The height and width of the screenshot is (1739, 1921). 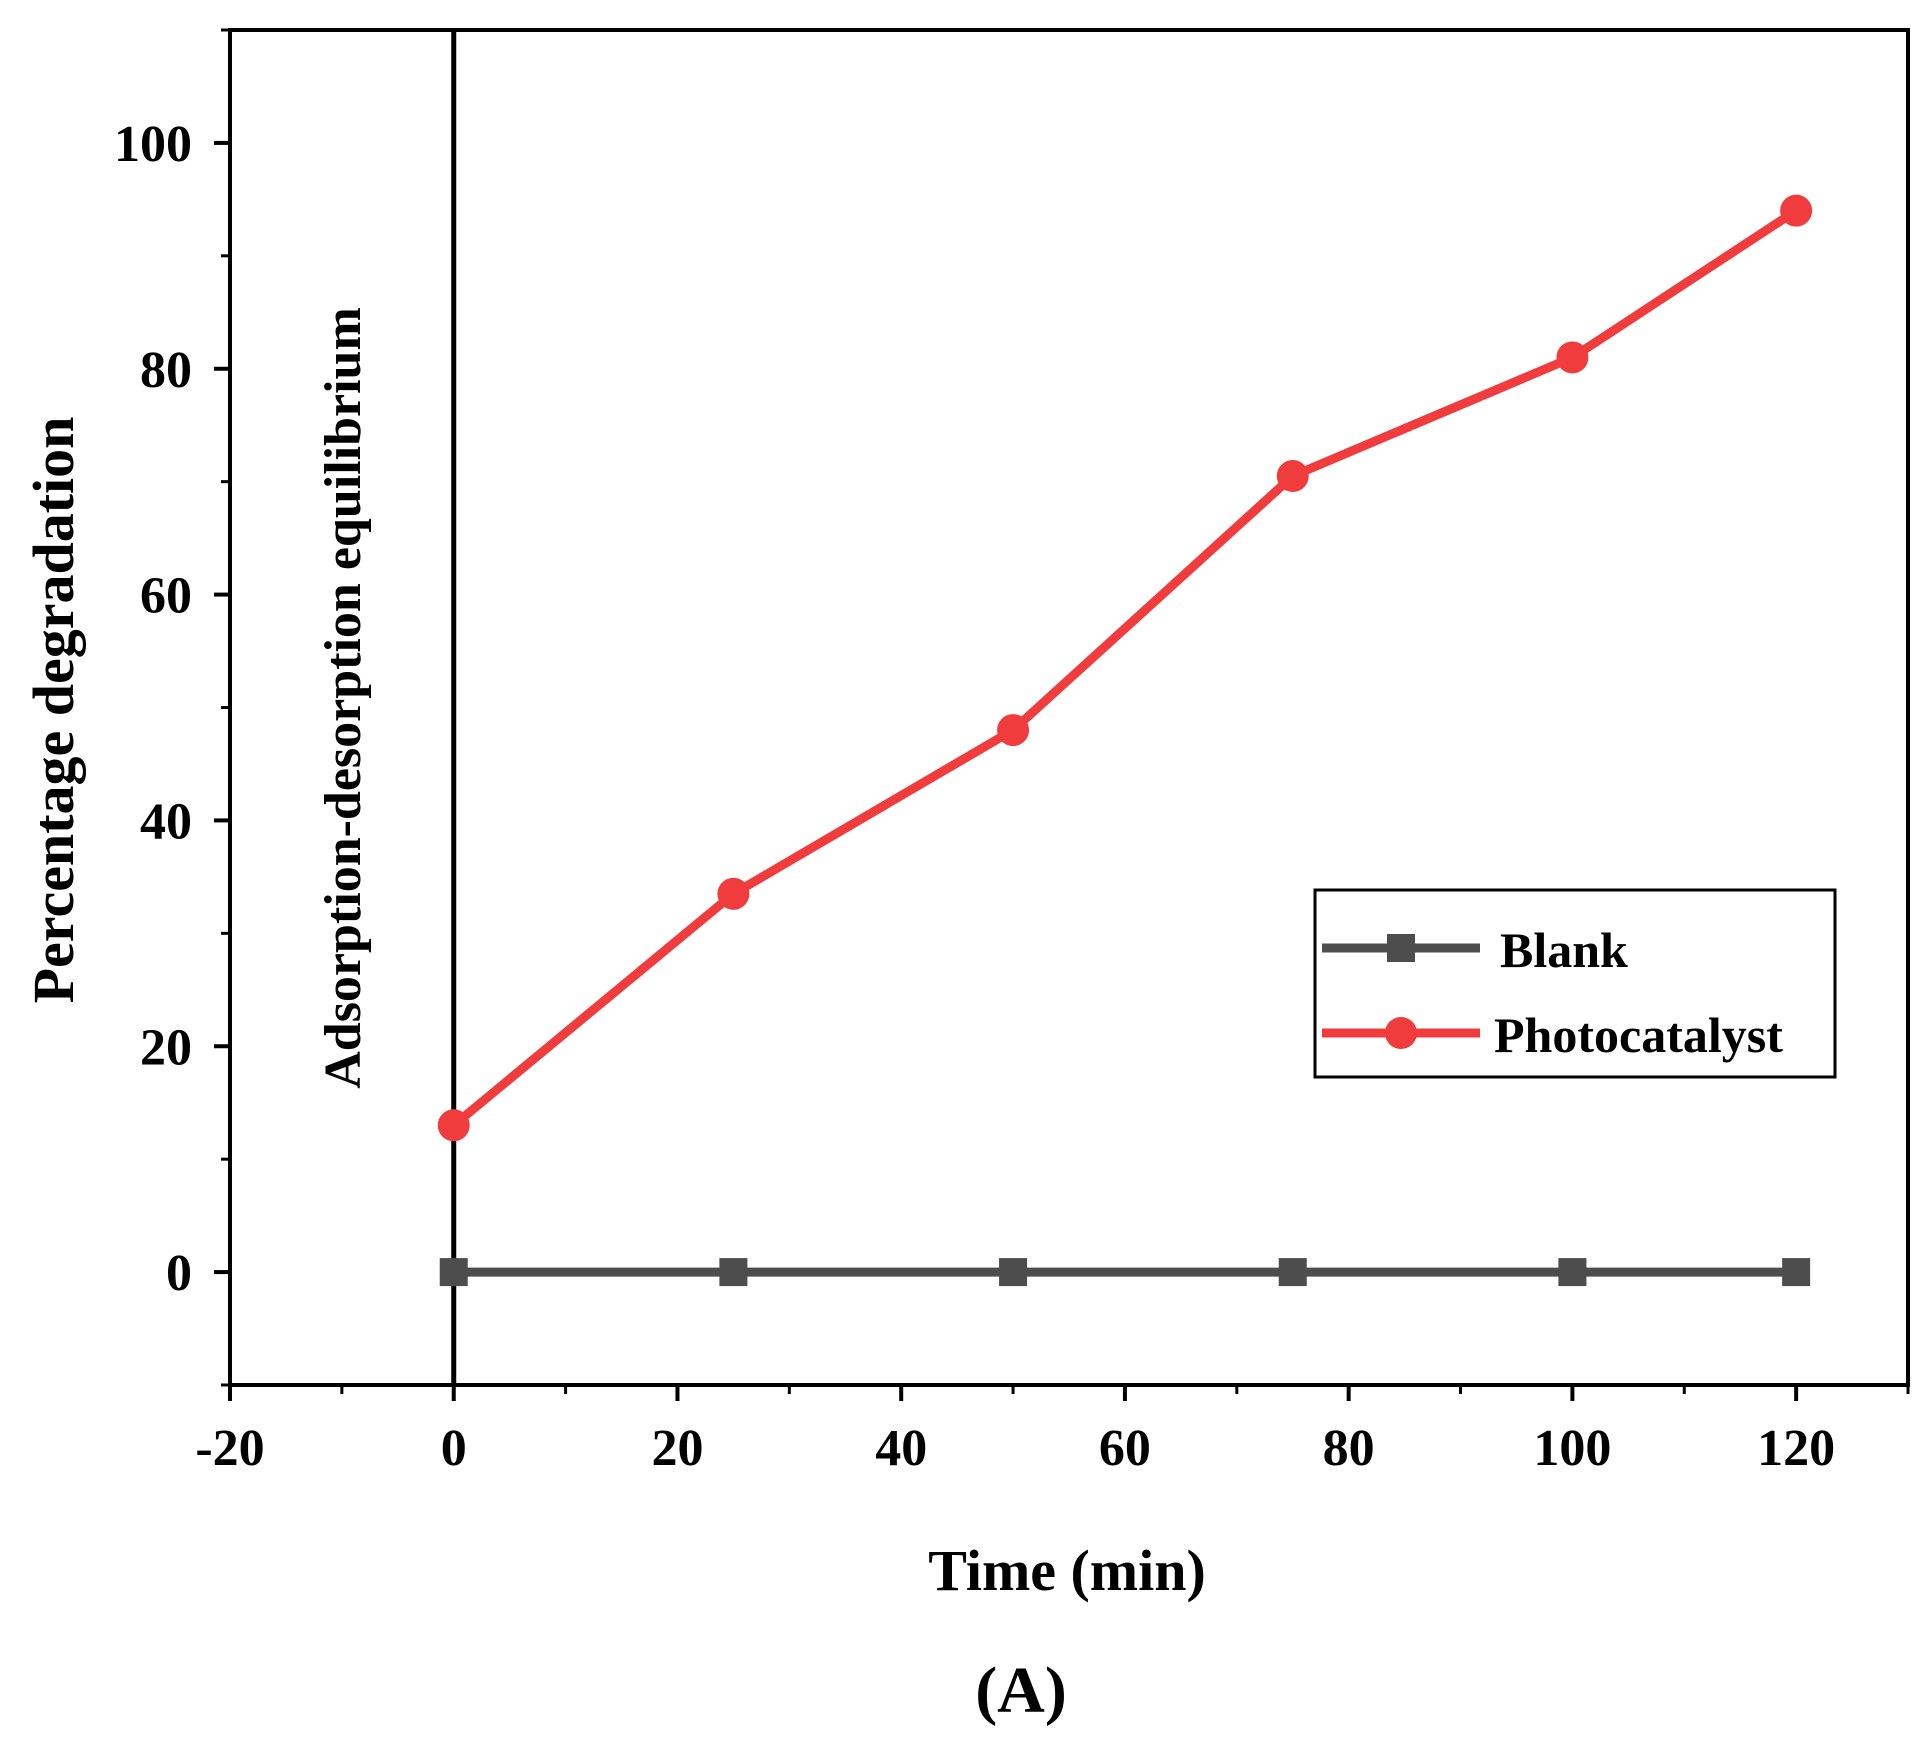 What do you see at coordinates (1349, 1448) in the screenshot?
I see `x-tick-label: 80` at bounding box center [1349, 1448].